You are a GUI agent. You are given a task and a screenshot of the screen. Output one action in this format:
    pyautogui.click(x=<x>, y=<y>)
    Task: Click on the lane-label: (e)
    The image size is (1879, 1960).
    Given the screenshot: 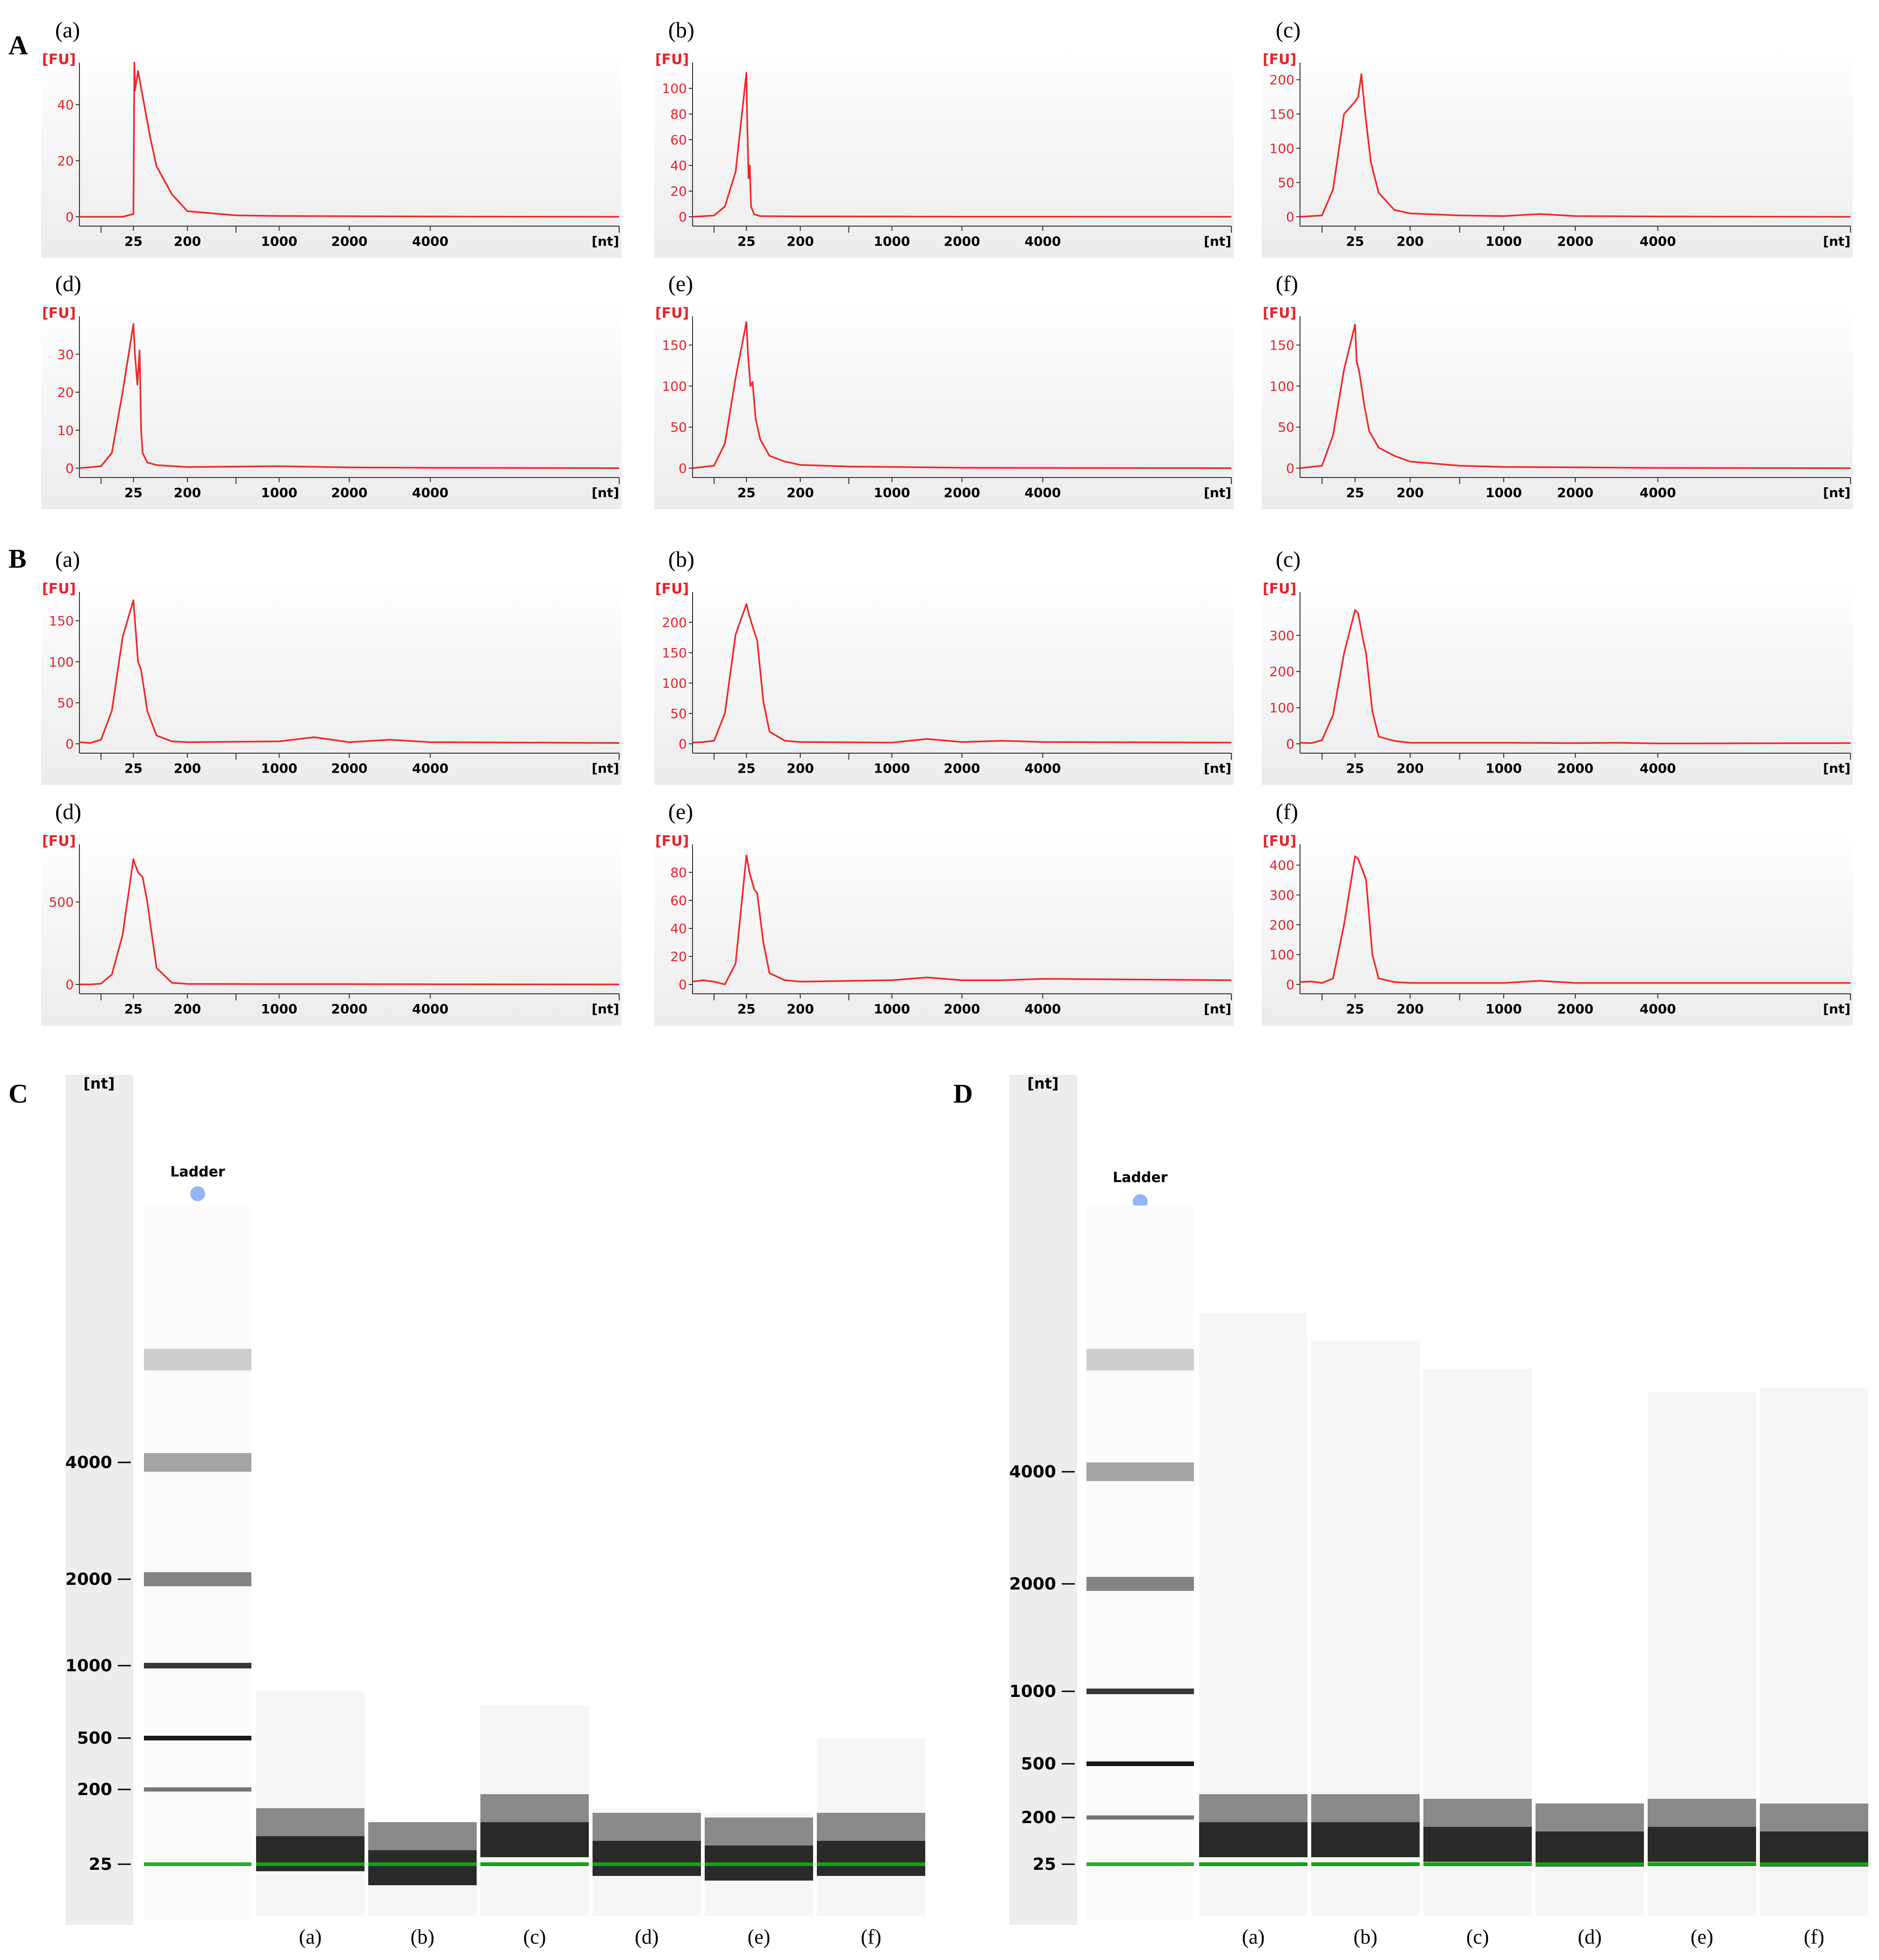 What is the action you would take?
    pyautogui.click(x=759, y=1937)
    